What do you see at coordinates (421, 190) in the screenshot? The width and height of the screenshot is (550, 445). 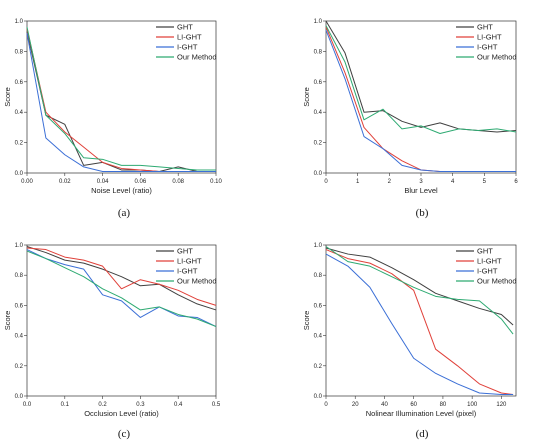 I see `x-axis-label: Blur Level` at bounding box center [421, 190].